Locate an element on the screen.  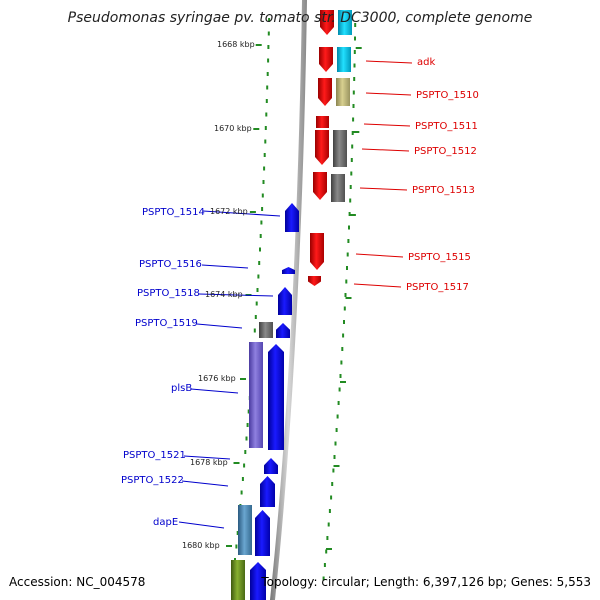
gene-label-pspto-1514: PSPTO_1514 is located at coordinates (173, 212).